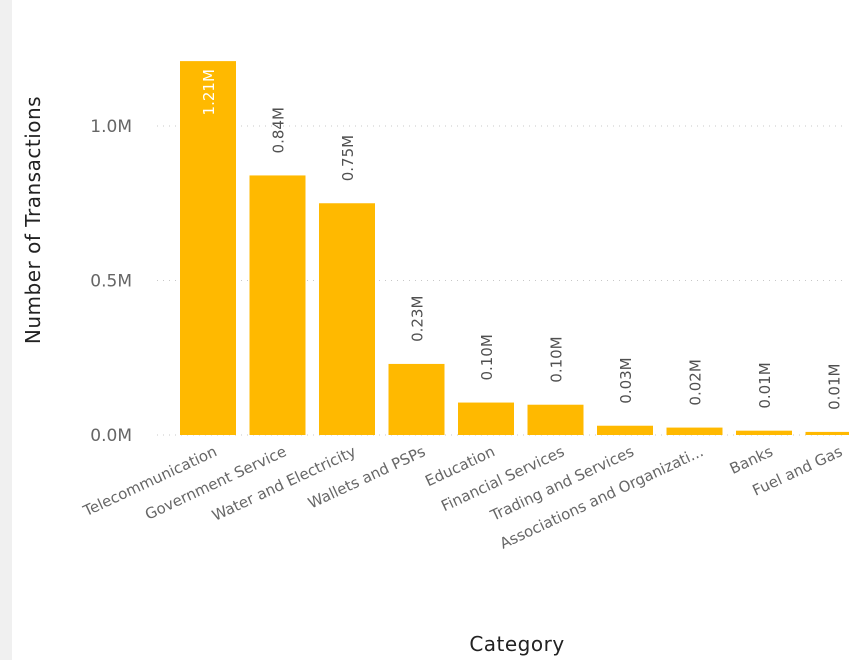  I want to click on x-tick-label: Wallets and PSPs, so click(366, 477).